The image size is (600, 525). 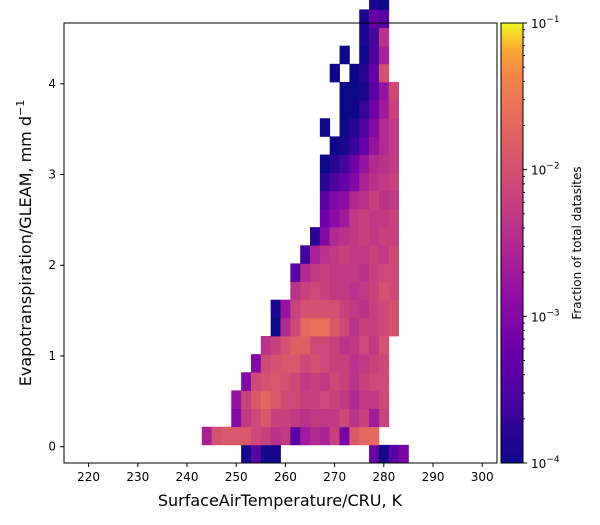 I want to click on x-tick-label: 220, so click(x=88, y=477).